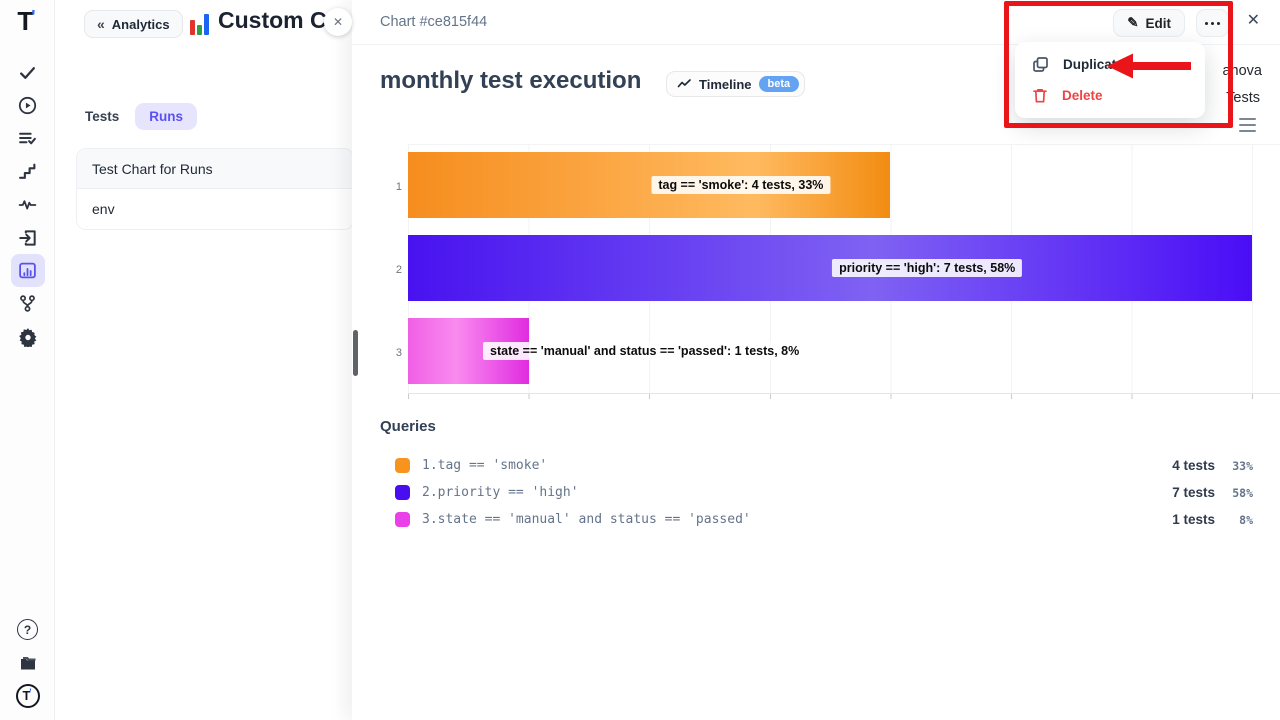 The height and width of the screenshot is (720, 1280). I want to click on x-axis-ticks, so click(844, 396).